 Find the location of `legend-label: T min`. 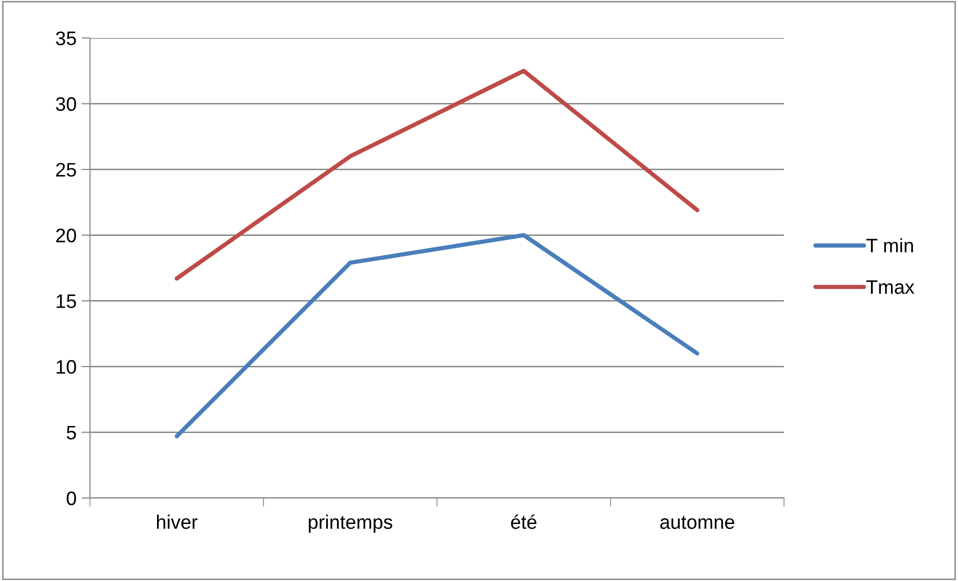

legend-label: T min is located at coordinates (889, 245).